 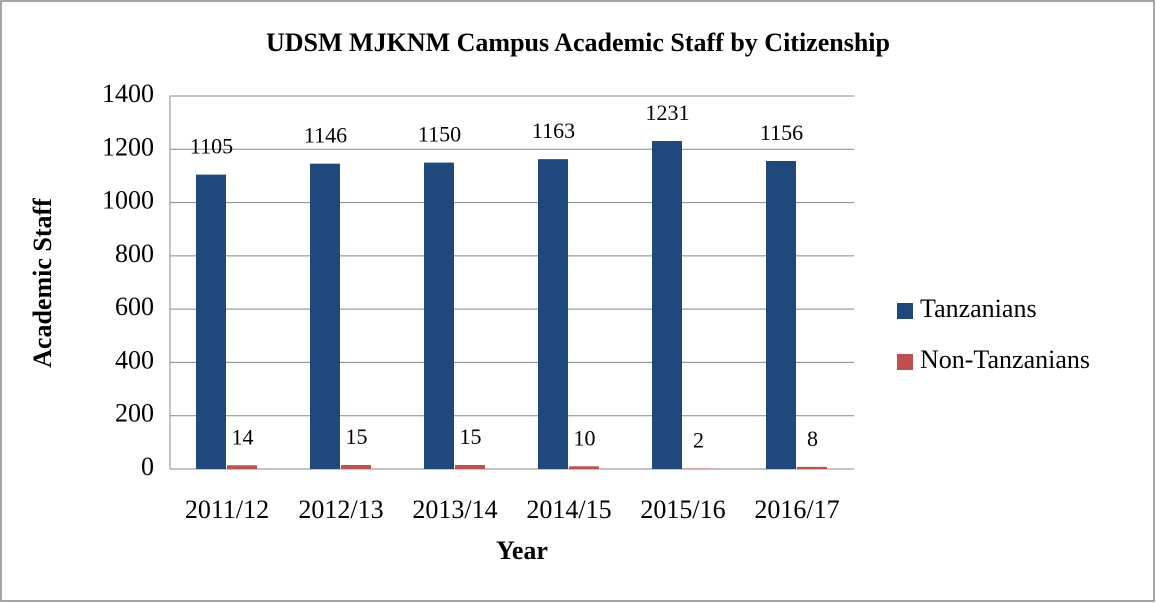 I want to click on data-label: 14, so click(x=243, y=436).